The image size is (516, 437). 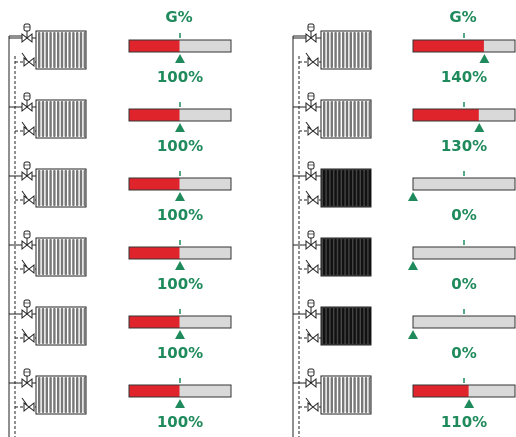 I want to click on radiator-row: 140%, so click(x=404, y=54).